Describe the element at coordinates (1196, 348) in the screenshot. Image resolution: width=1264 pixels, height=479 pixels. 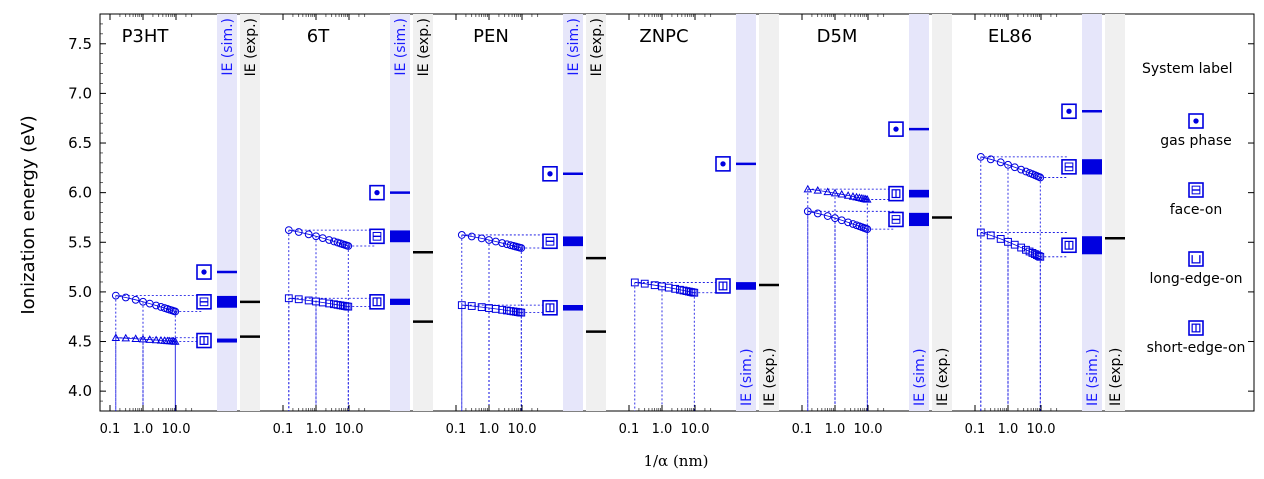
I see `legend-label: short-edge-on` at that location.